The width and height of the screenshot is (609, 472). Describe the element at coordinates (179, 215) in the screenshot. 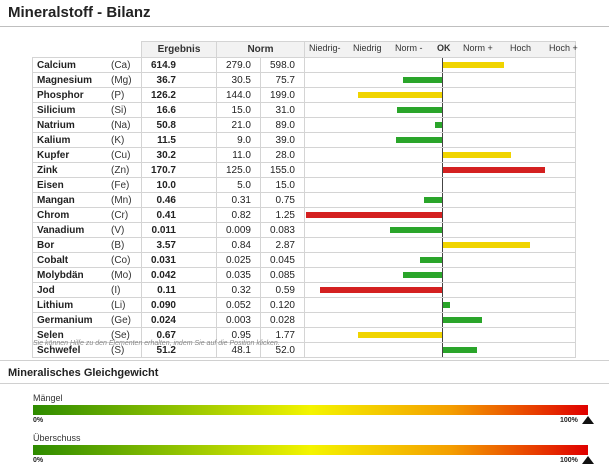

I see `mineral-result: 0.41` at that location.